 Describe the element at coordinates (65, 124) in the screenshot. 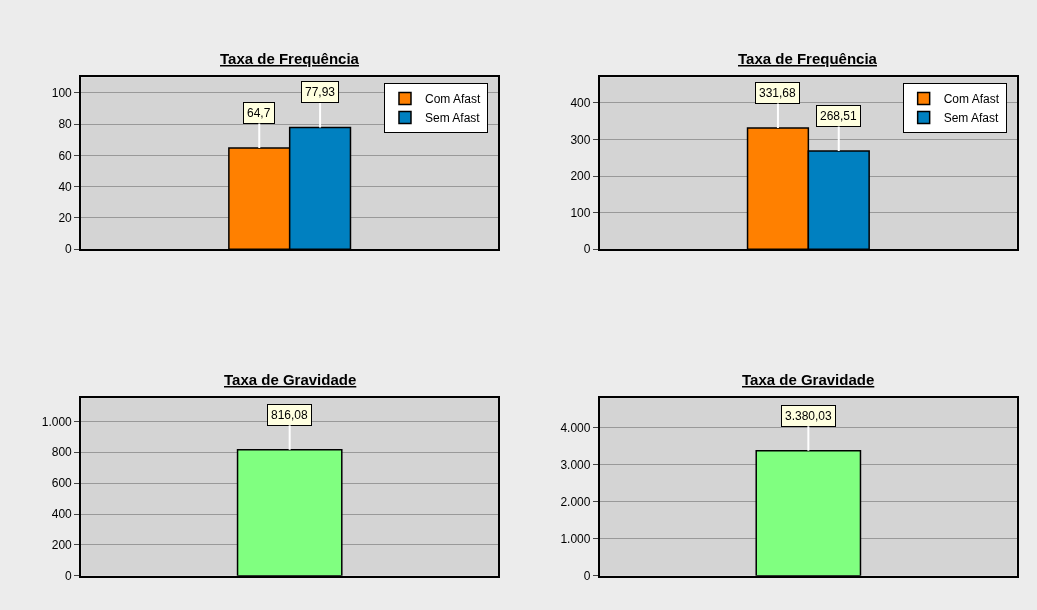

I see `y-tick-label: 80` at that location.